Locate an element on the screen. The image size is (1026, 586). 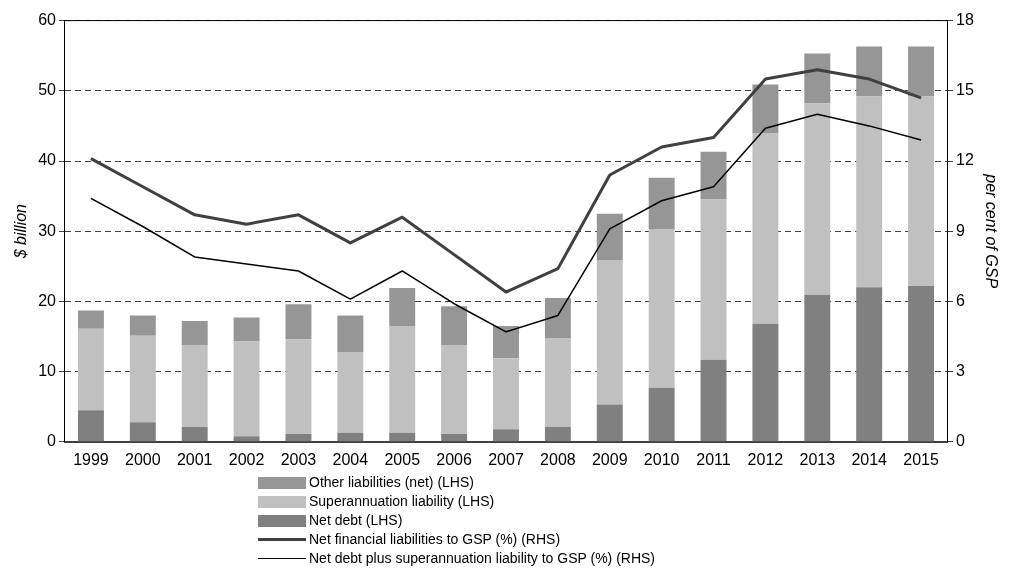
y2-tick-label: 9 is located at coordinates (960, 230).